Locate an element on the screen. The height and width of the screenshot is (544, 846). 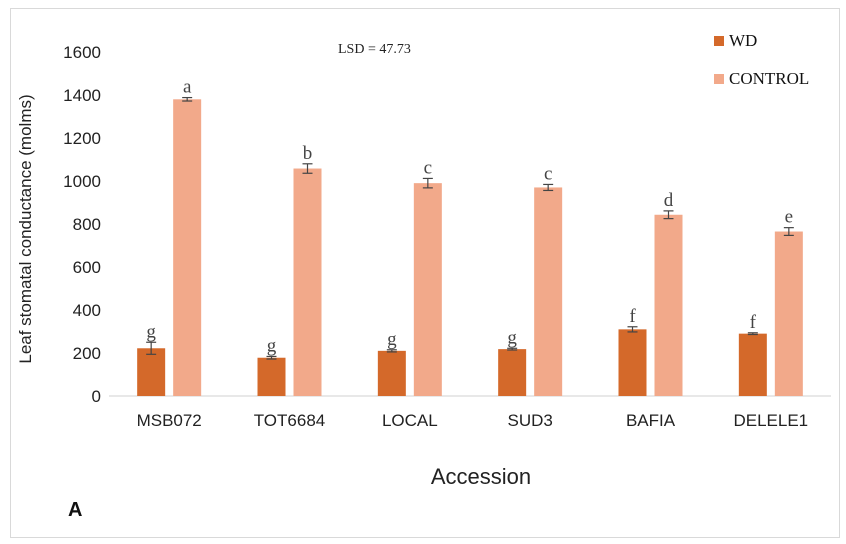
y-tick-label: 800 is located at coordinates (87, 224).